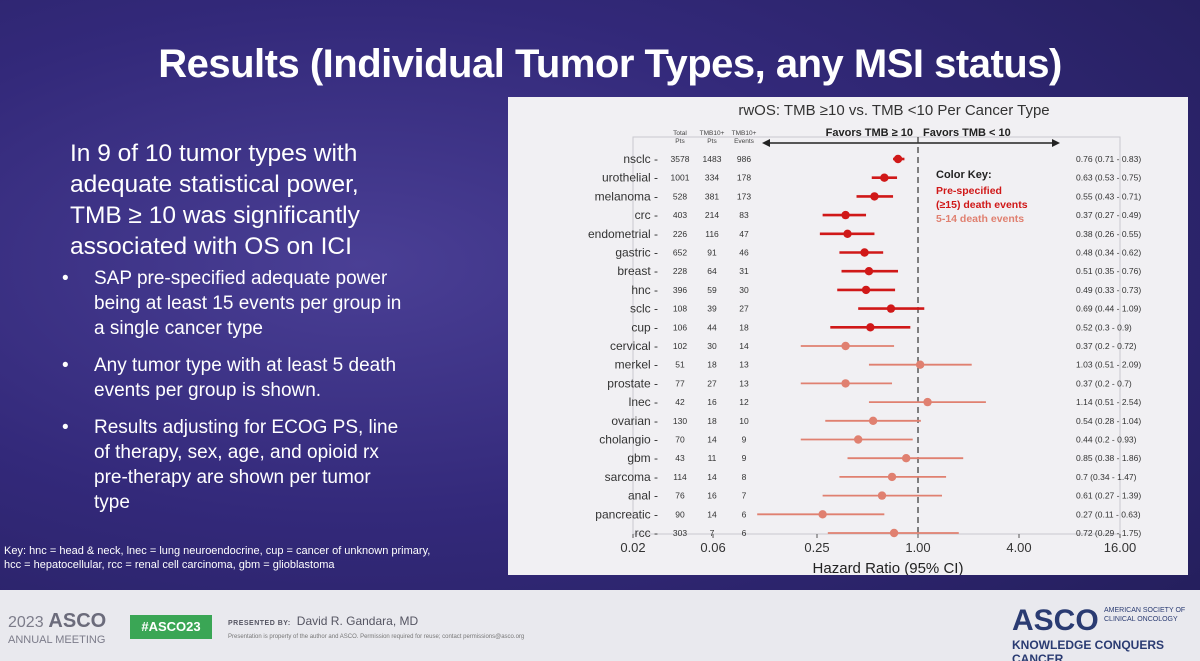 The height and width of the screenshot is (661, 1200). I want to click on ci-text: 0.44 (0.2 - 0.93), so click(1106, 440).